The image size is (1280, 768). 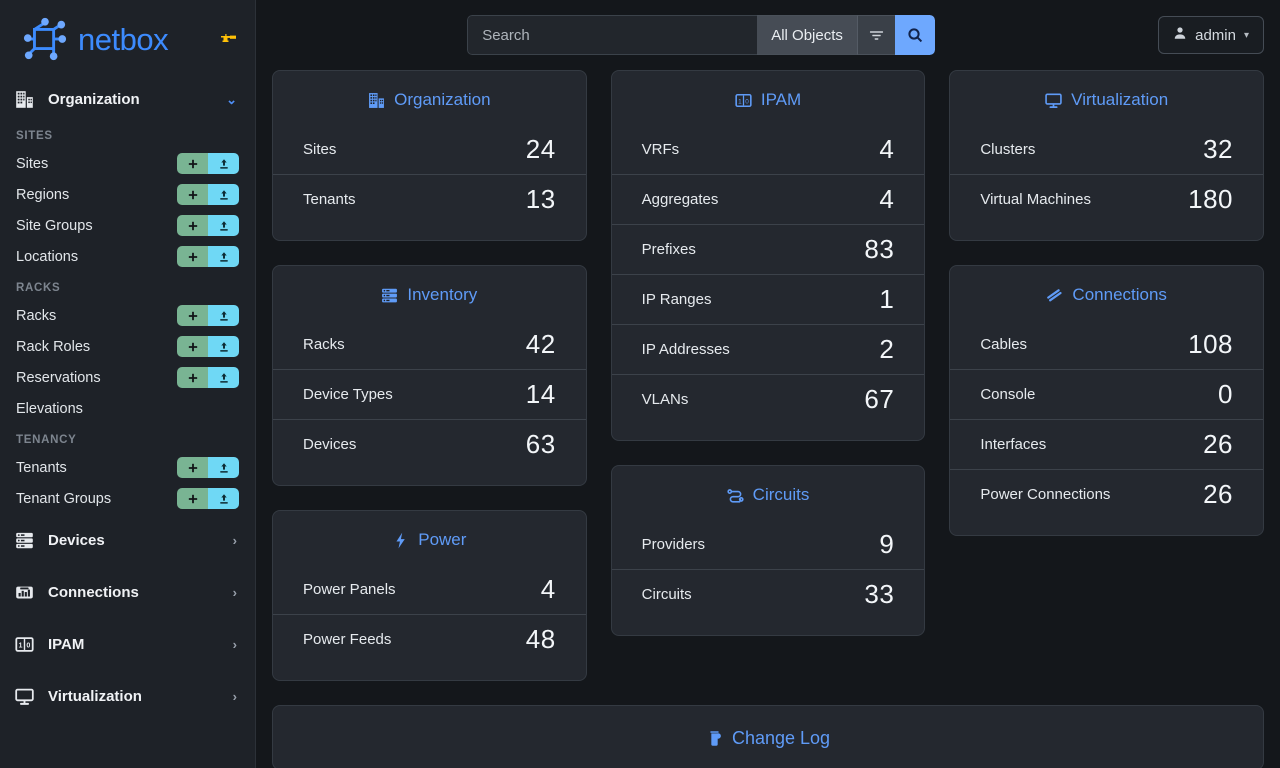 What do you see at coordinates (875, 35) in the screenshot?
I see `filter-icon` at bounding box center [875, 35].